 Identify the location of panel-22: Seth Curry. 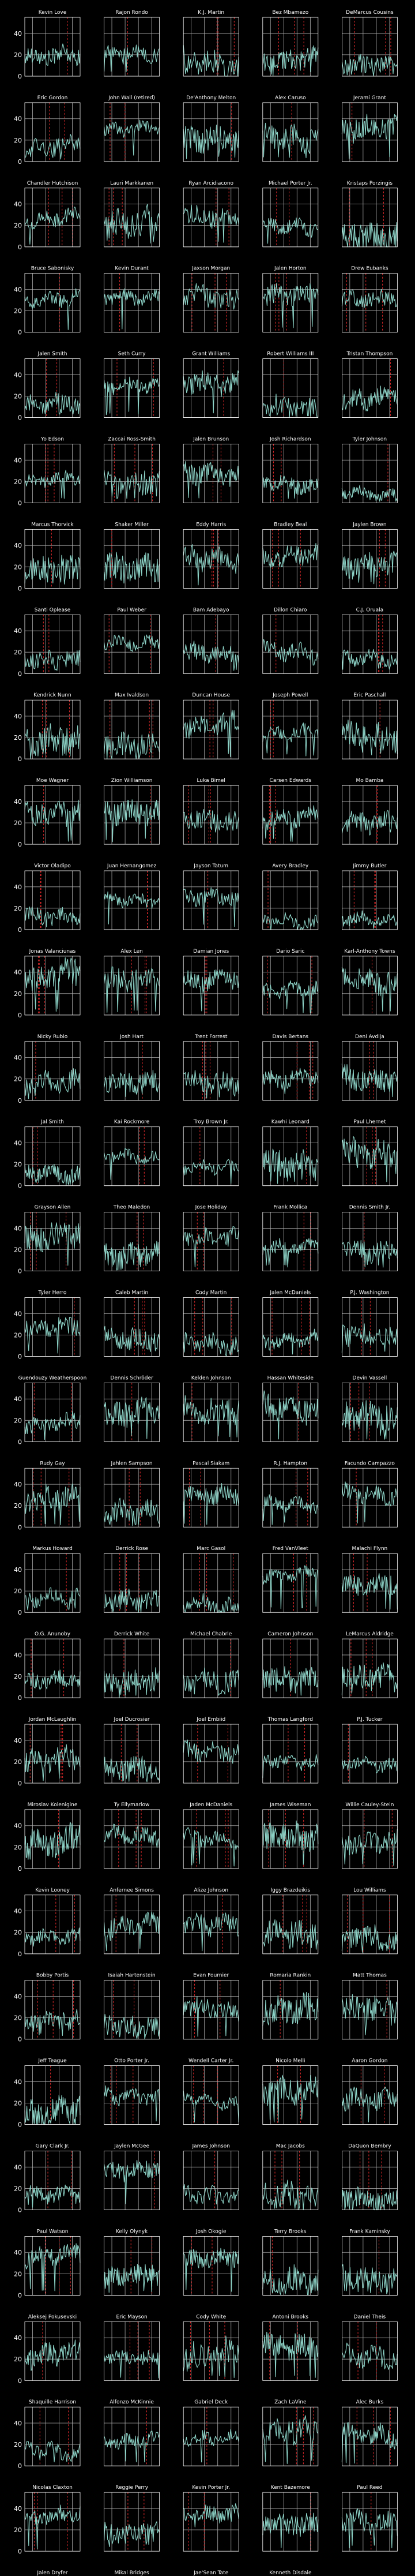
(132, 384).